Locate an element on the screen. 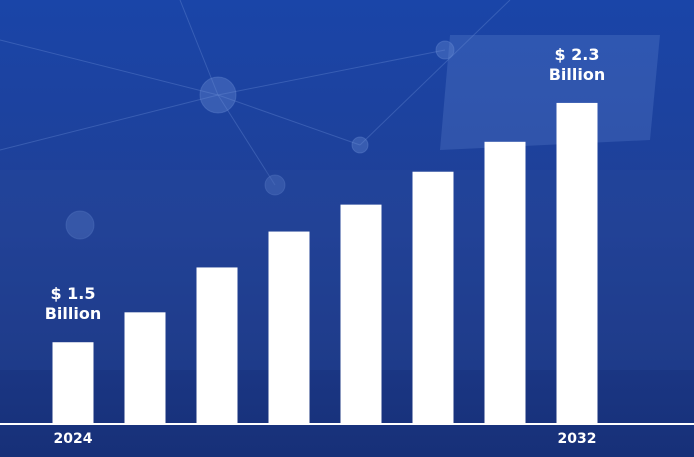 The image size is (694, 457). value-label: $ 2.3 Billion is located at coordinates (577, 64).